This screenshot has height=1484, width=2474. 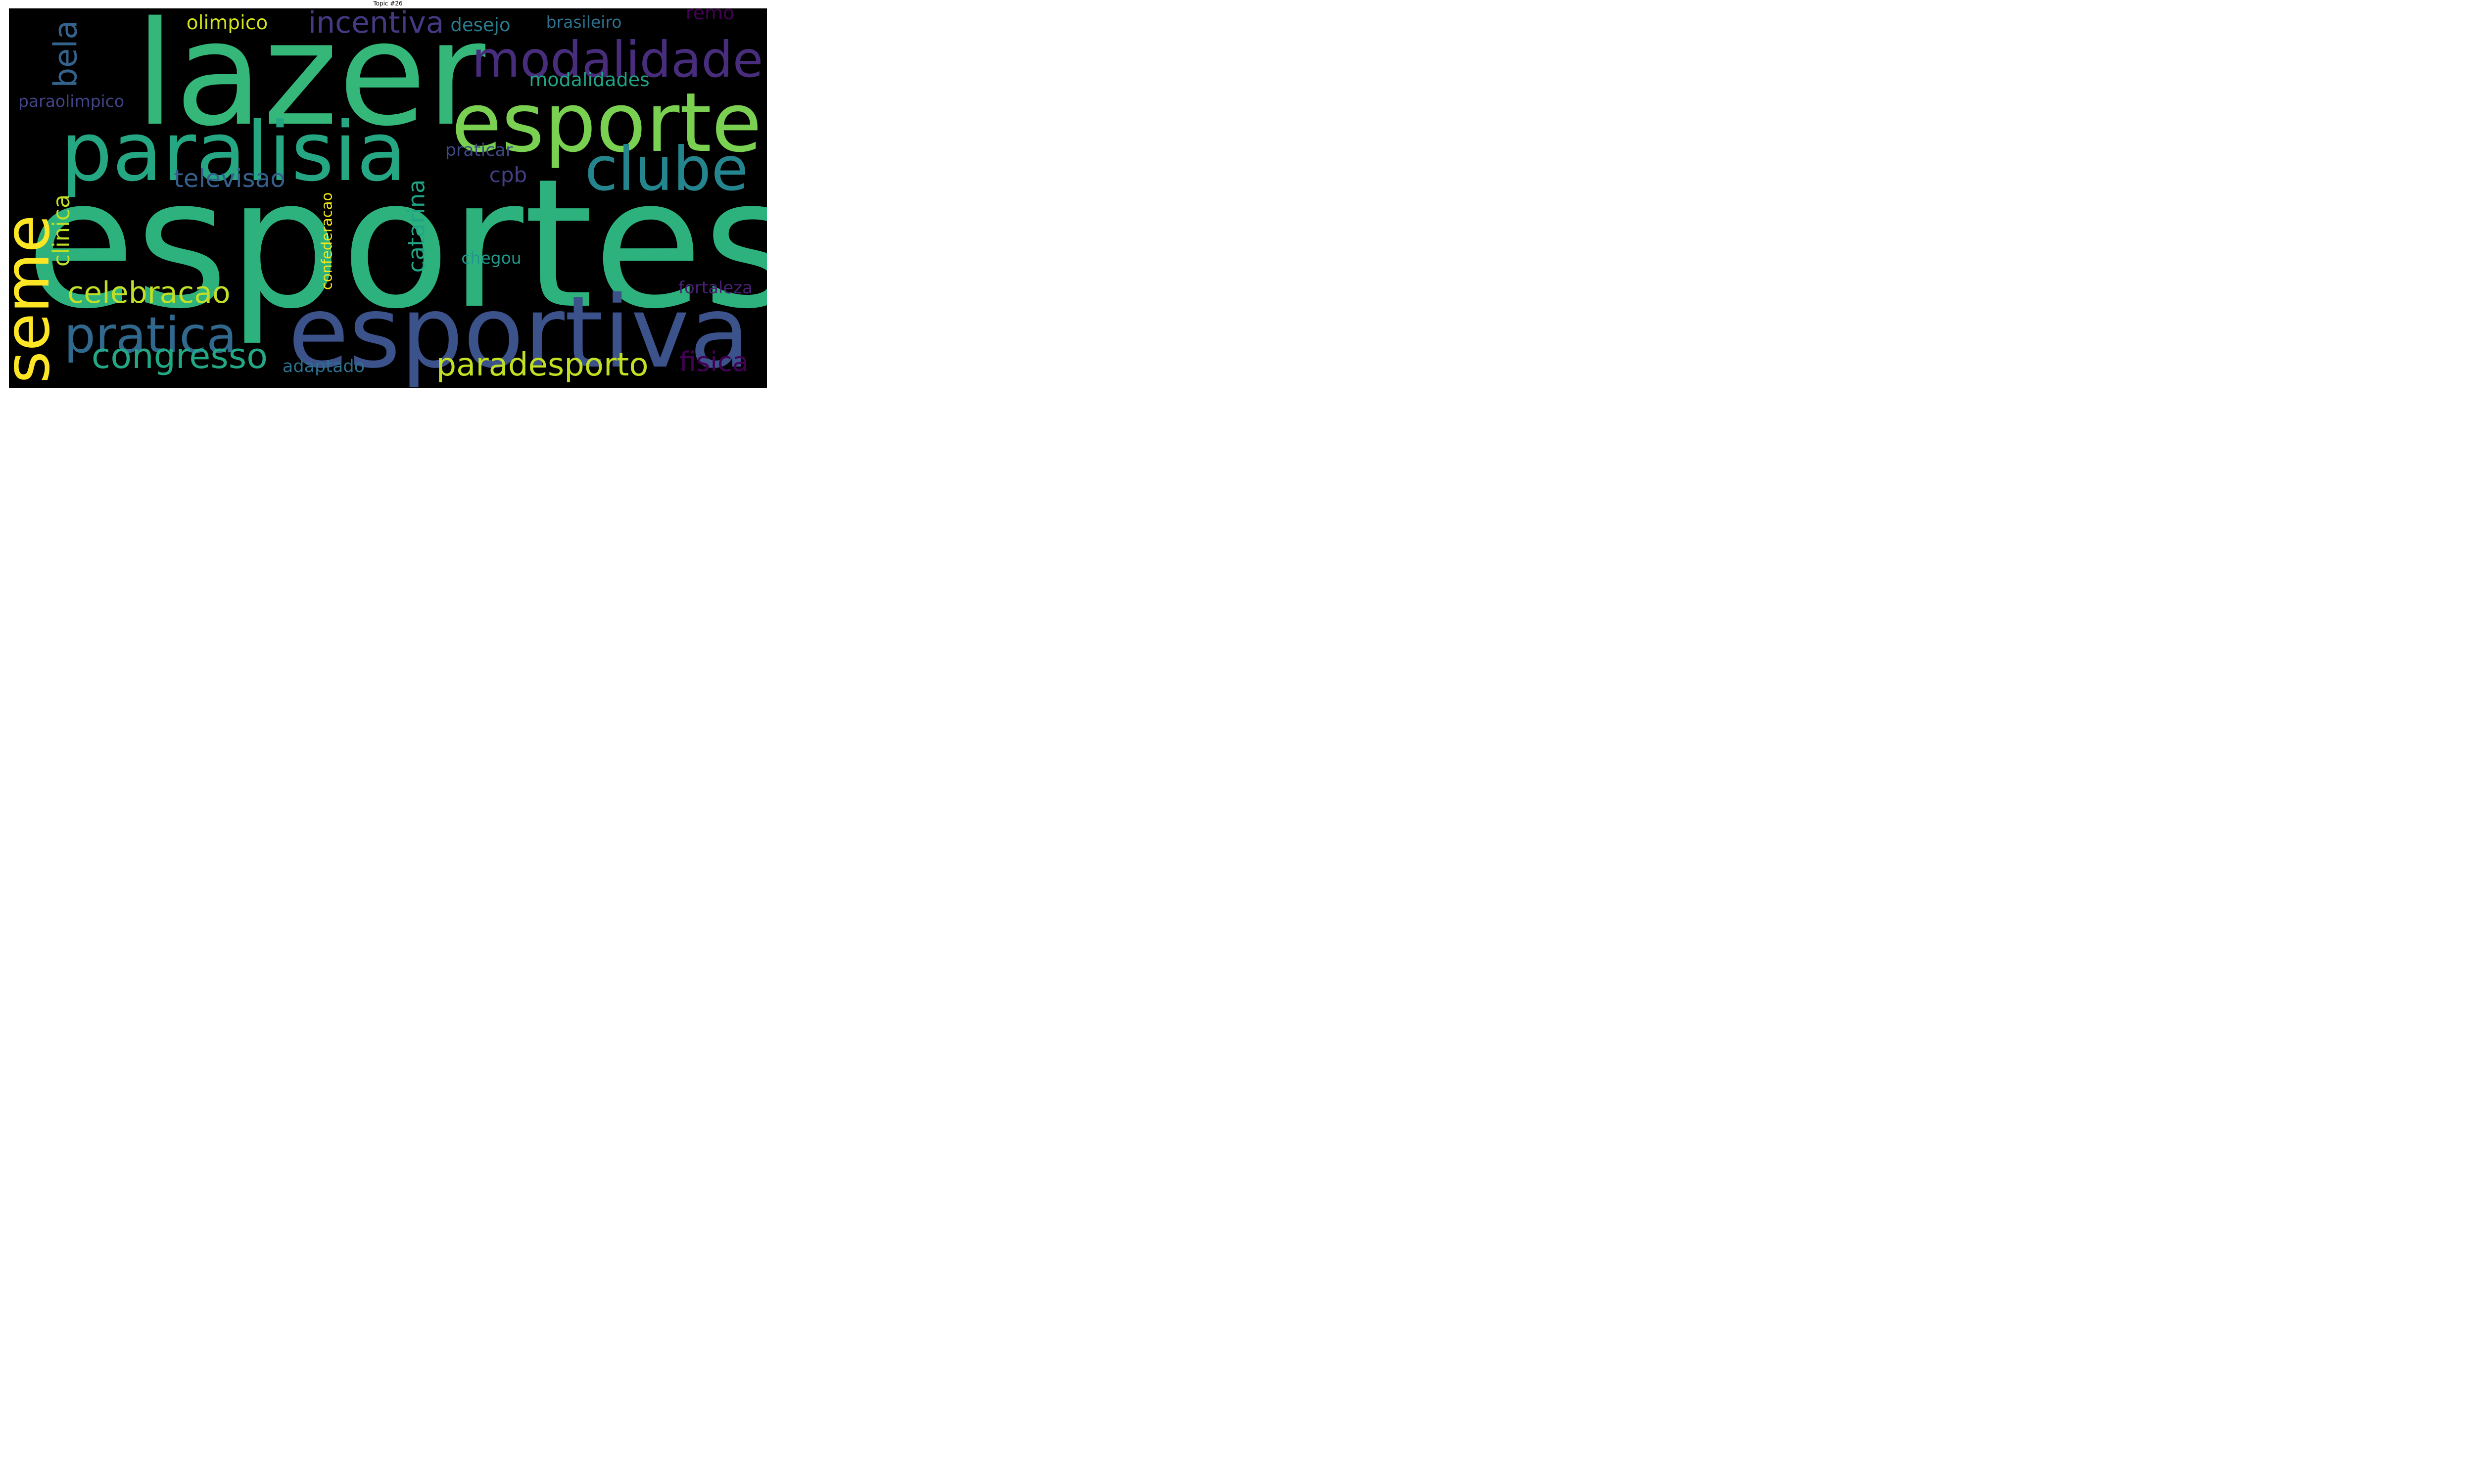 I want to click on word-congresso: congresso, so click(x=179, y=356).